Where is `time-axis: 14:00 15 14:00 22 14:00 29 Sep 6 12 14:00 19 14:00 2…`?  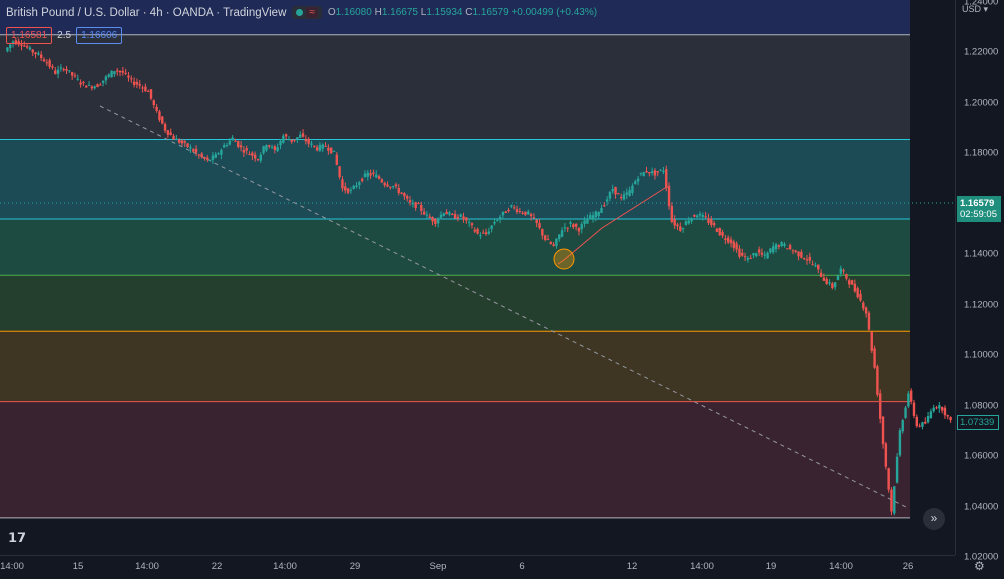
time-axis: 14:00 15 14:00 22 14:00 29 Sep 6 12 14:00 19 14:00 2… is located at coordinates (477, 567).